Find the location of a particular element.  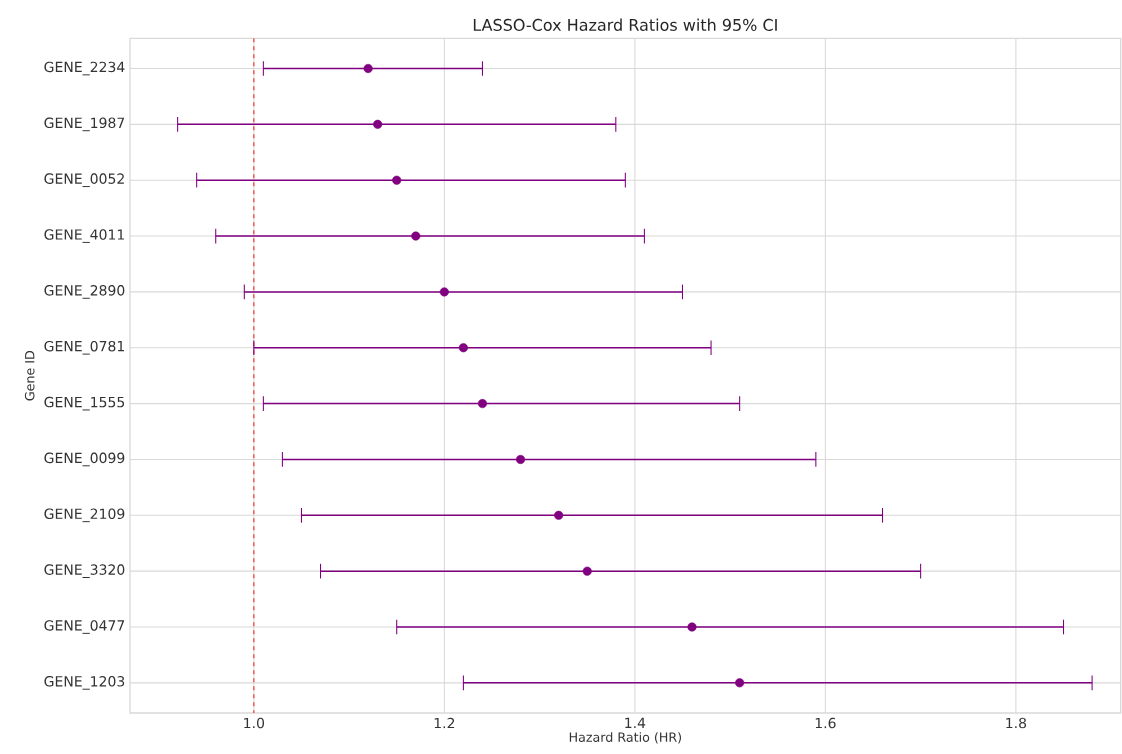

y-tick-label: GENE_1555 is located at coordinates (84, 403).